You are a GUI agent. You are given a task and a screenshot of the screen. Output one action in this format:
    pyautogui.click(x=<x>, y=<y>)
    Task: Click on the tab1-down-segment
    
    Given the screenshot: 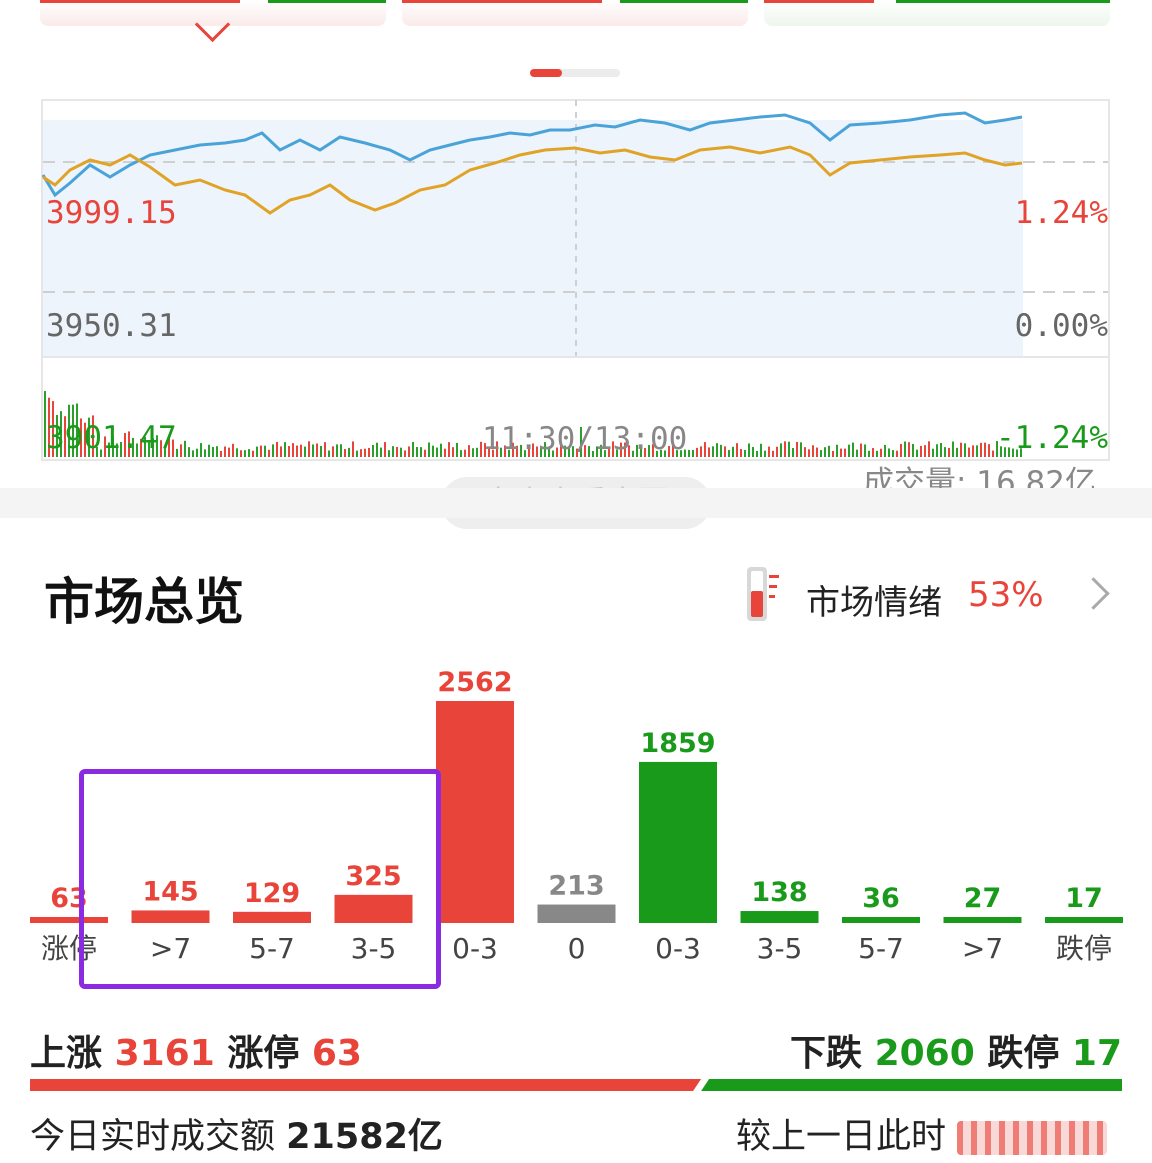 What is the action you would take?
    pyautogui.click(x=327, y=1)
    